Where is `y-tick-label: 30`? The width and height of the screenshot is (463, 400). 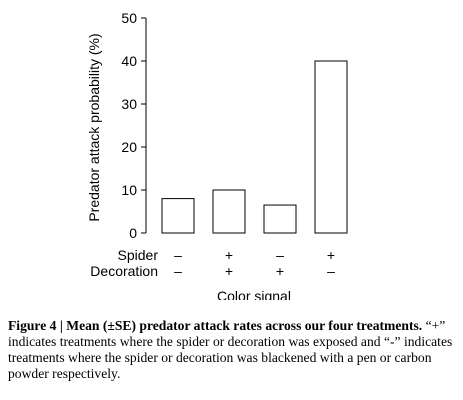
y-tick-label: 30 is located at coordinates (129, 104).